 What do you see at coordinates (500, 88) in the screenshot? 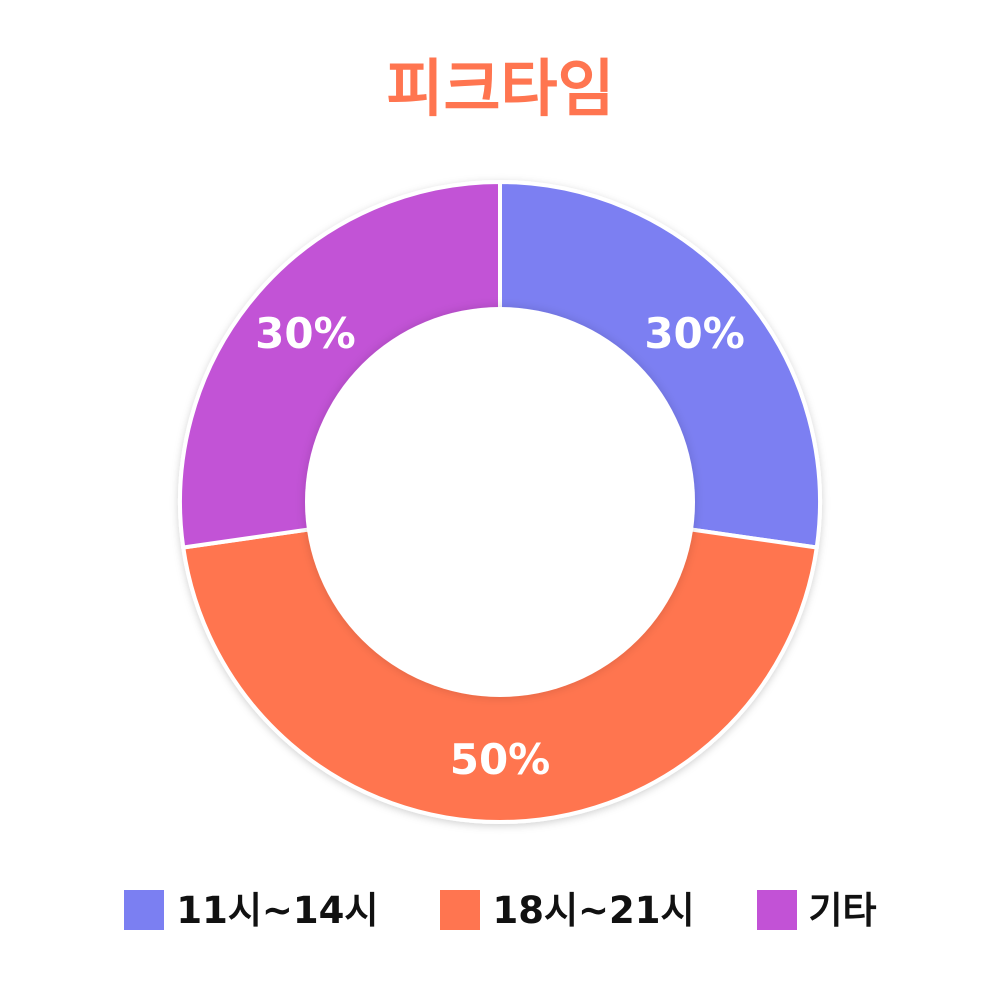
I see `chart-title: 피크타임` at bounding box center [500, 88].